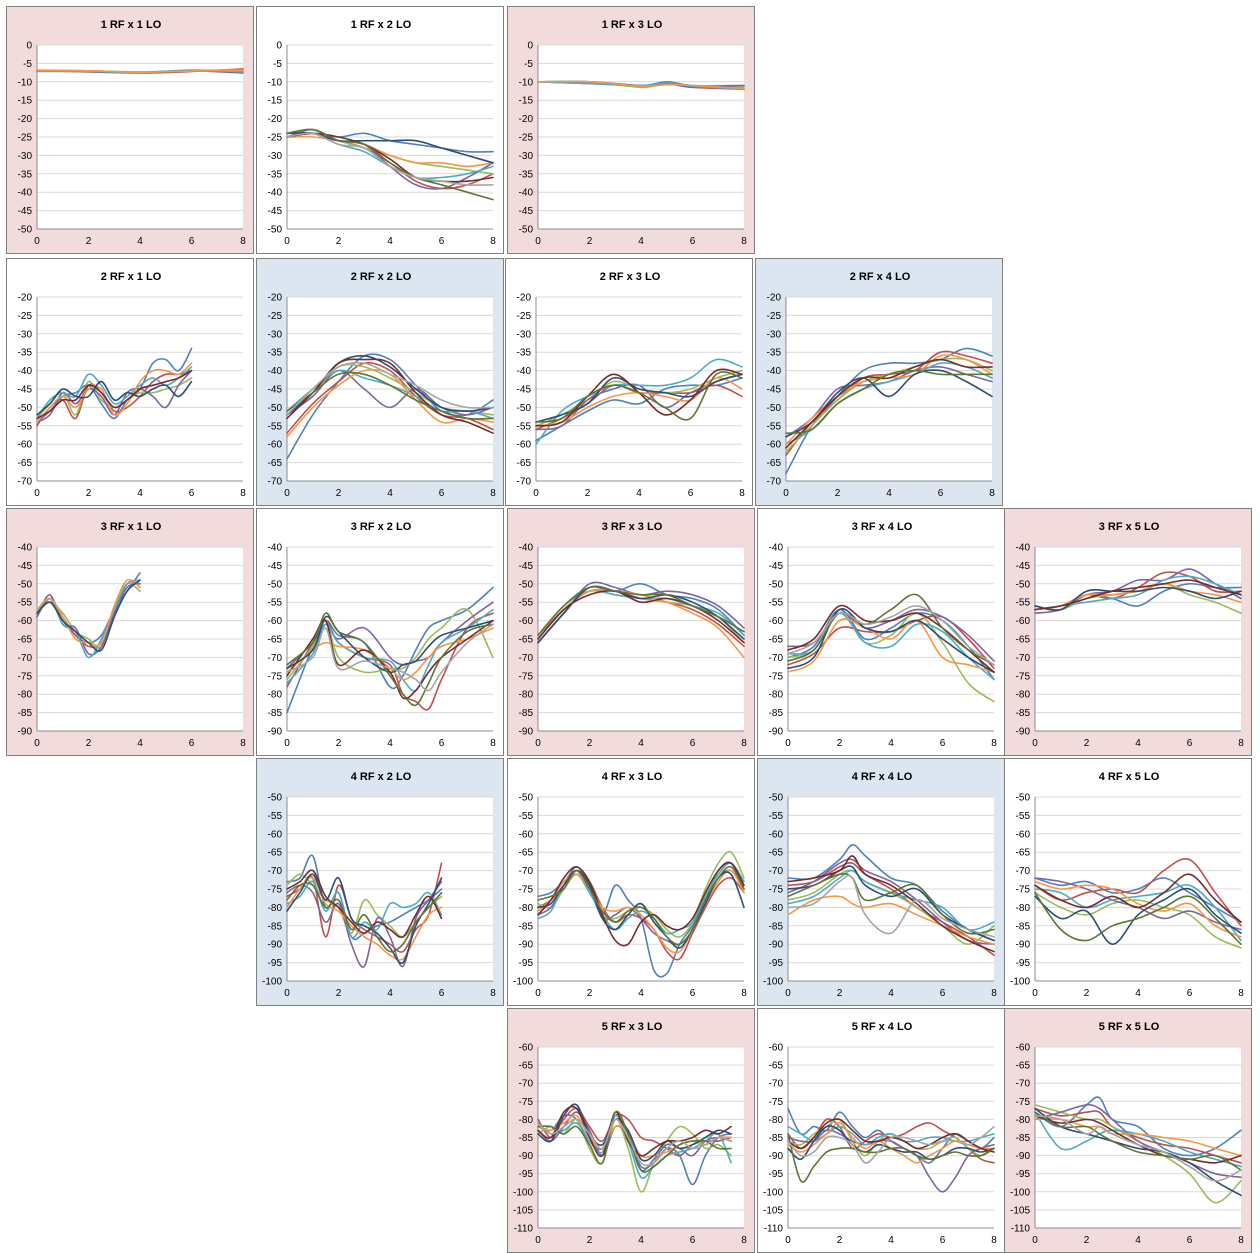  I want to click on chart-title: 1 RF x 2 LO, so click(381, 25).